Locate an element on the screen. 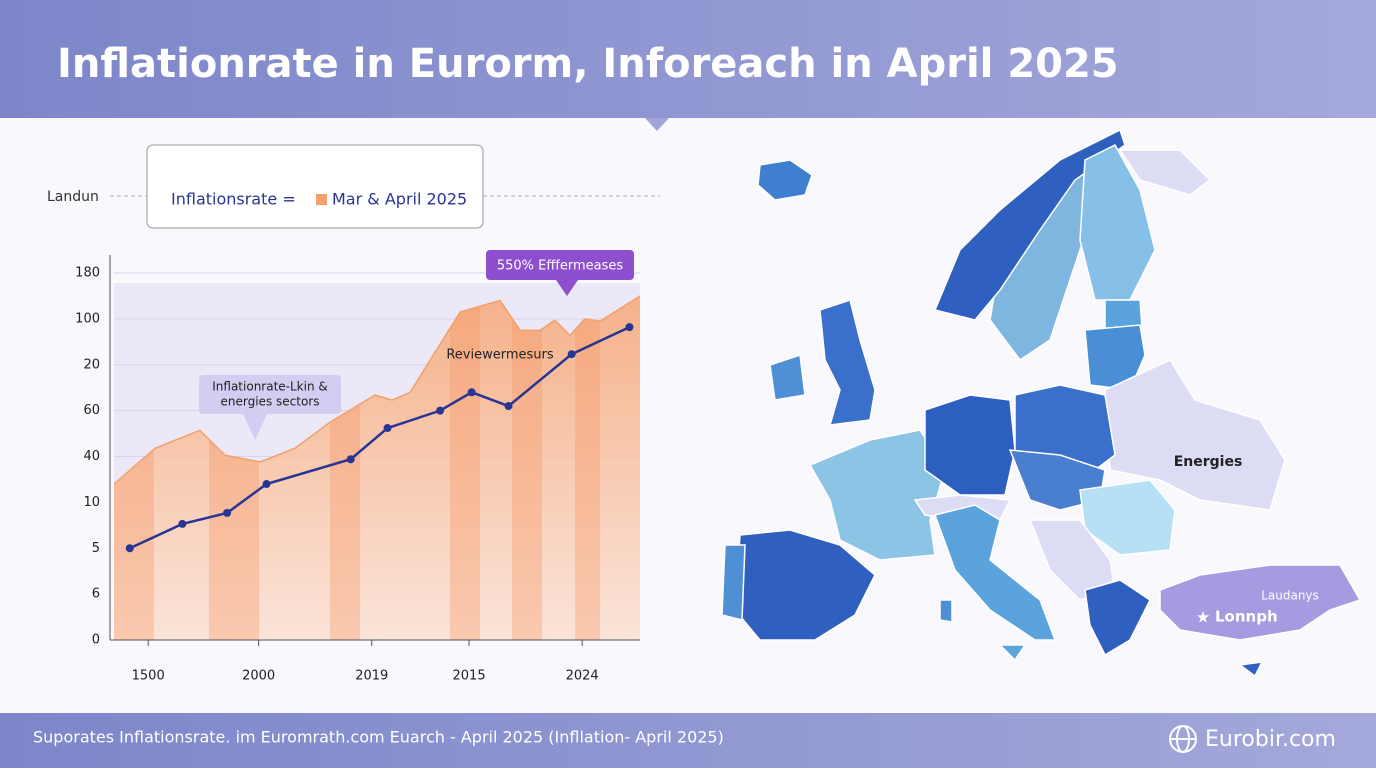  x-tick-label: 2019 is located at coordinates (371, 676).